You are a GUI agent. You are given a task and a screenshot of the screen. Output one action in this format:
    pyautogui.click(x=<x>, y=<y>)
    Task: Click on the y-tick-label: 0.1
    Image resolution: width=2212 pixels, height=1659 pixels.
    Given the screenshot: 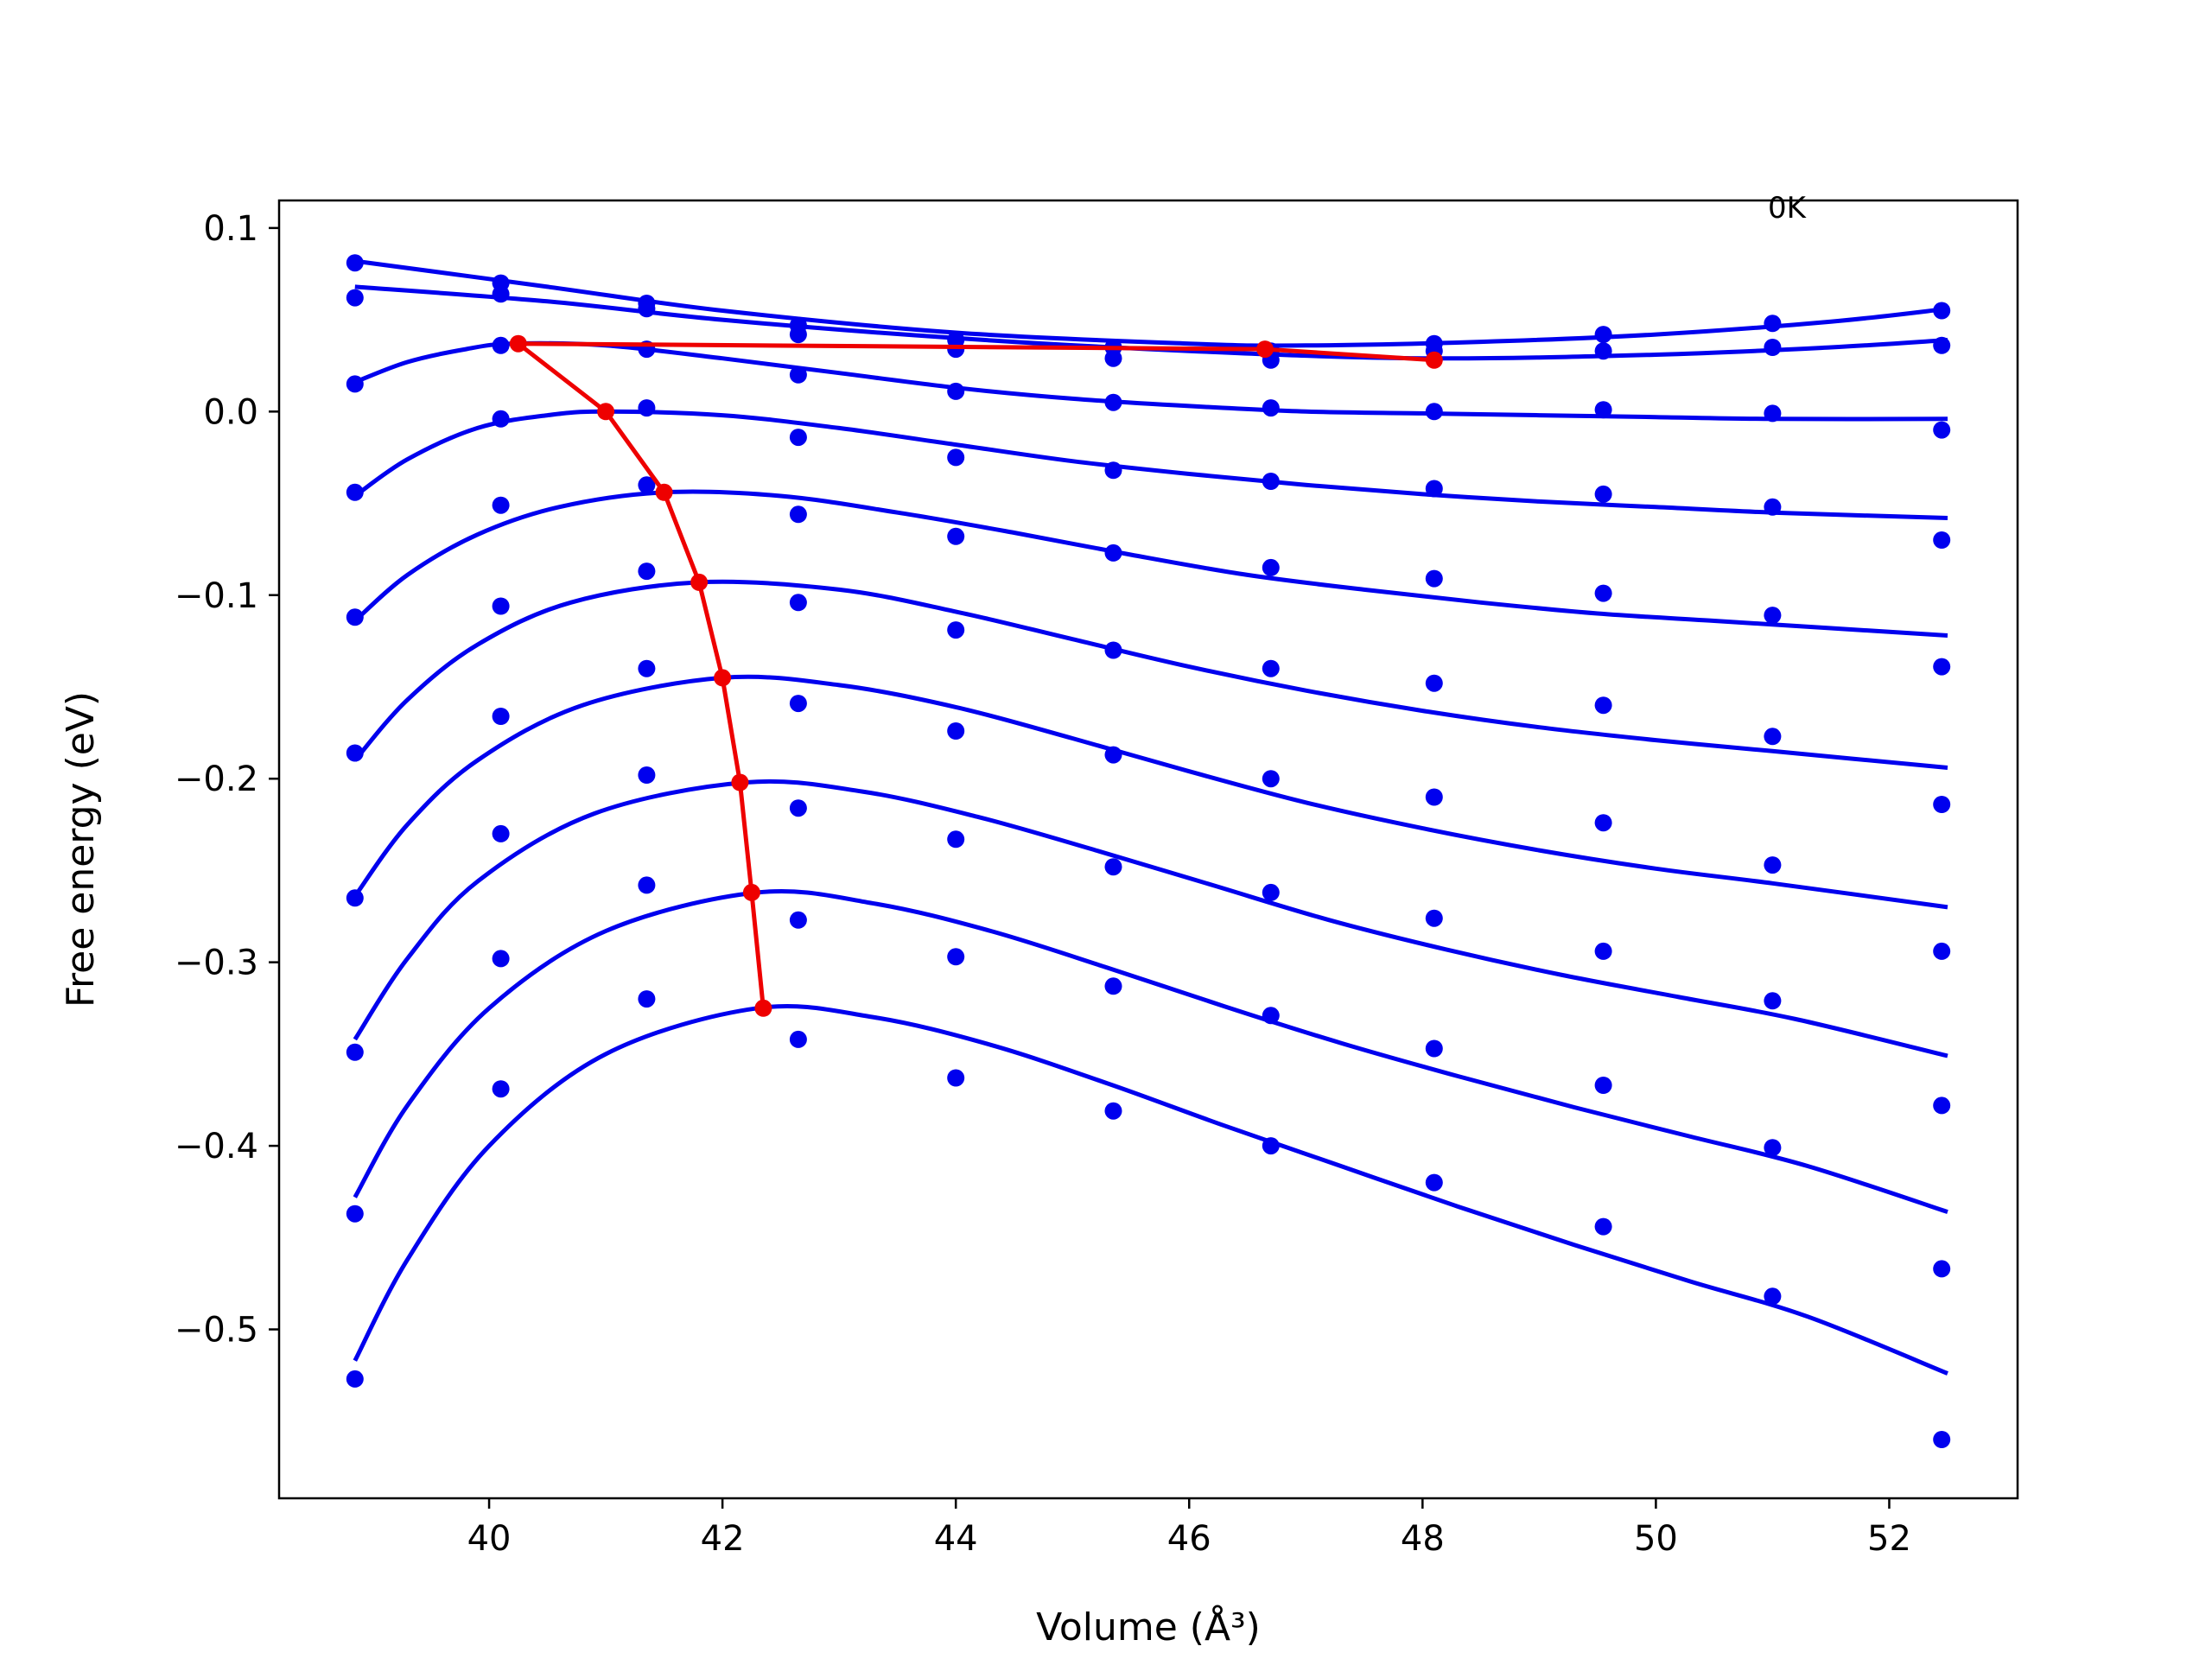 What is the action you would take?
    pyautogui.click(x=231, y=229)
    